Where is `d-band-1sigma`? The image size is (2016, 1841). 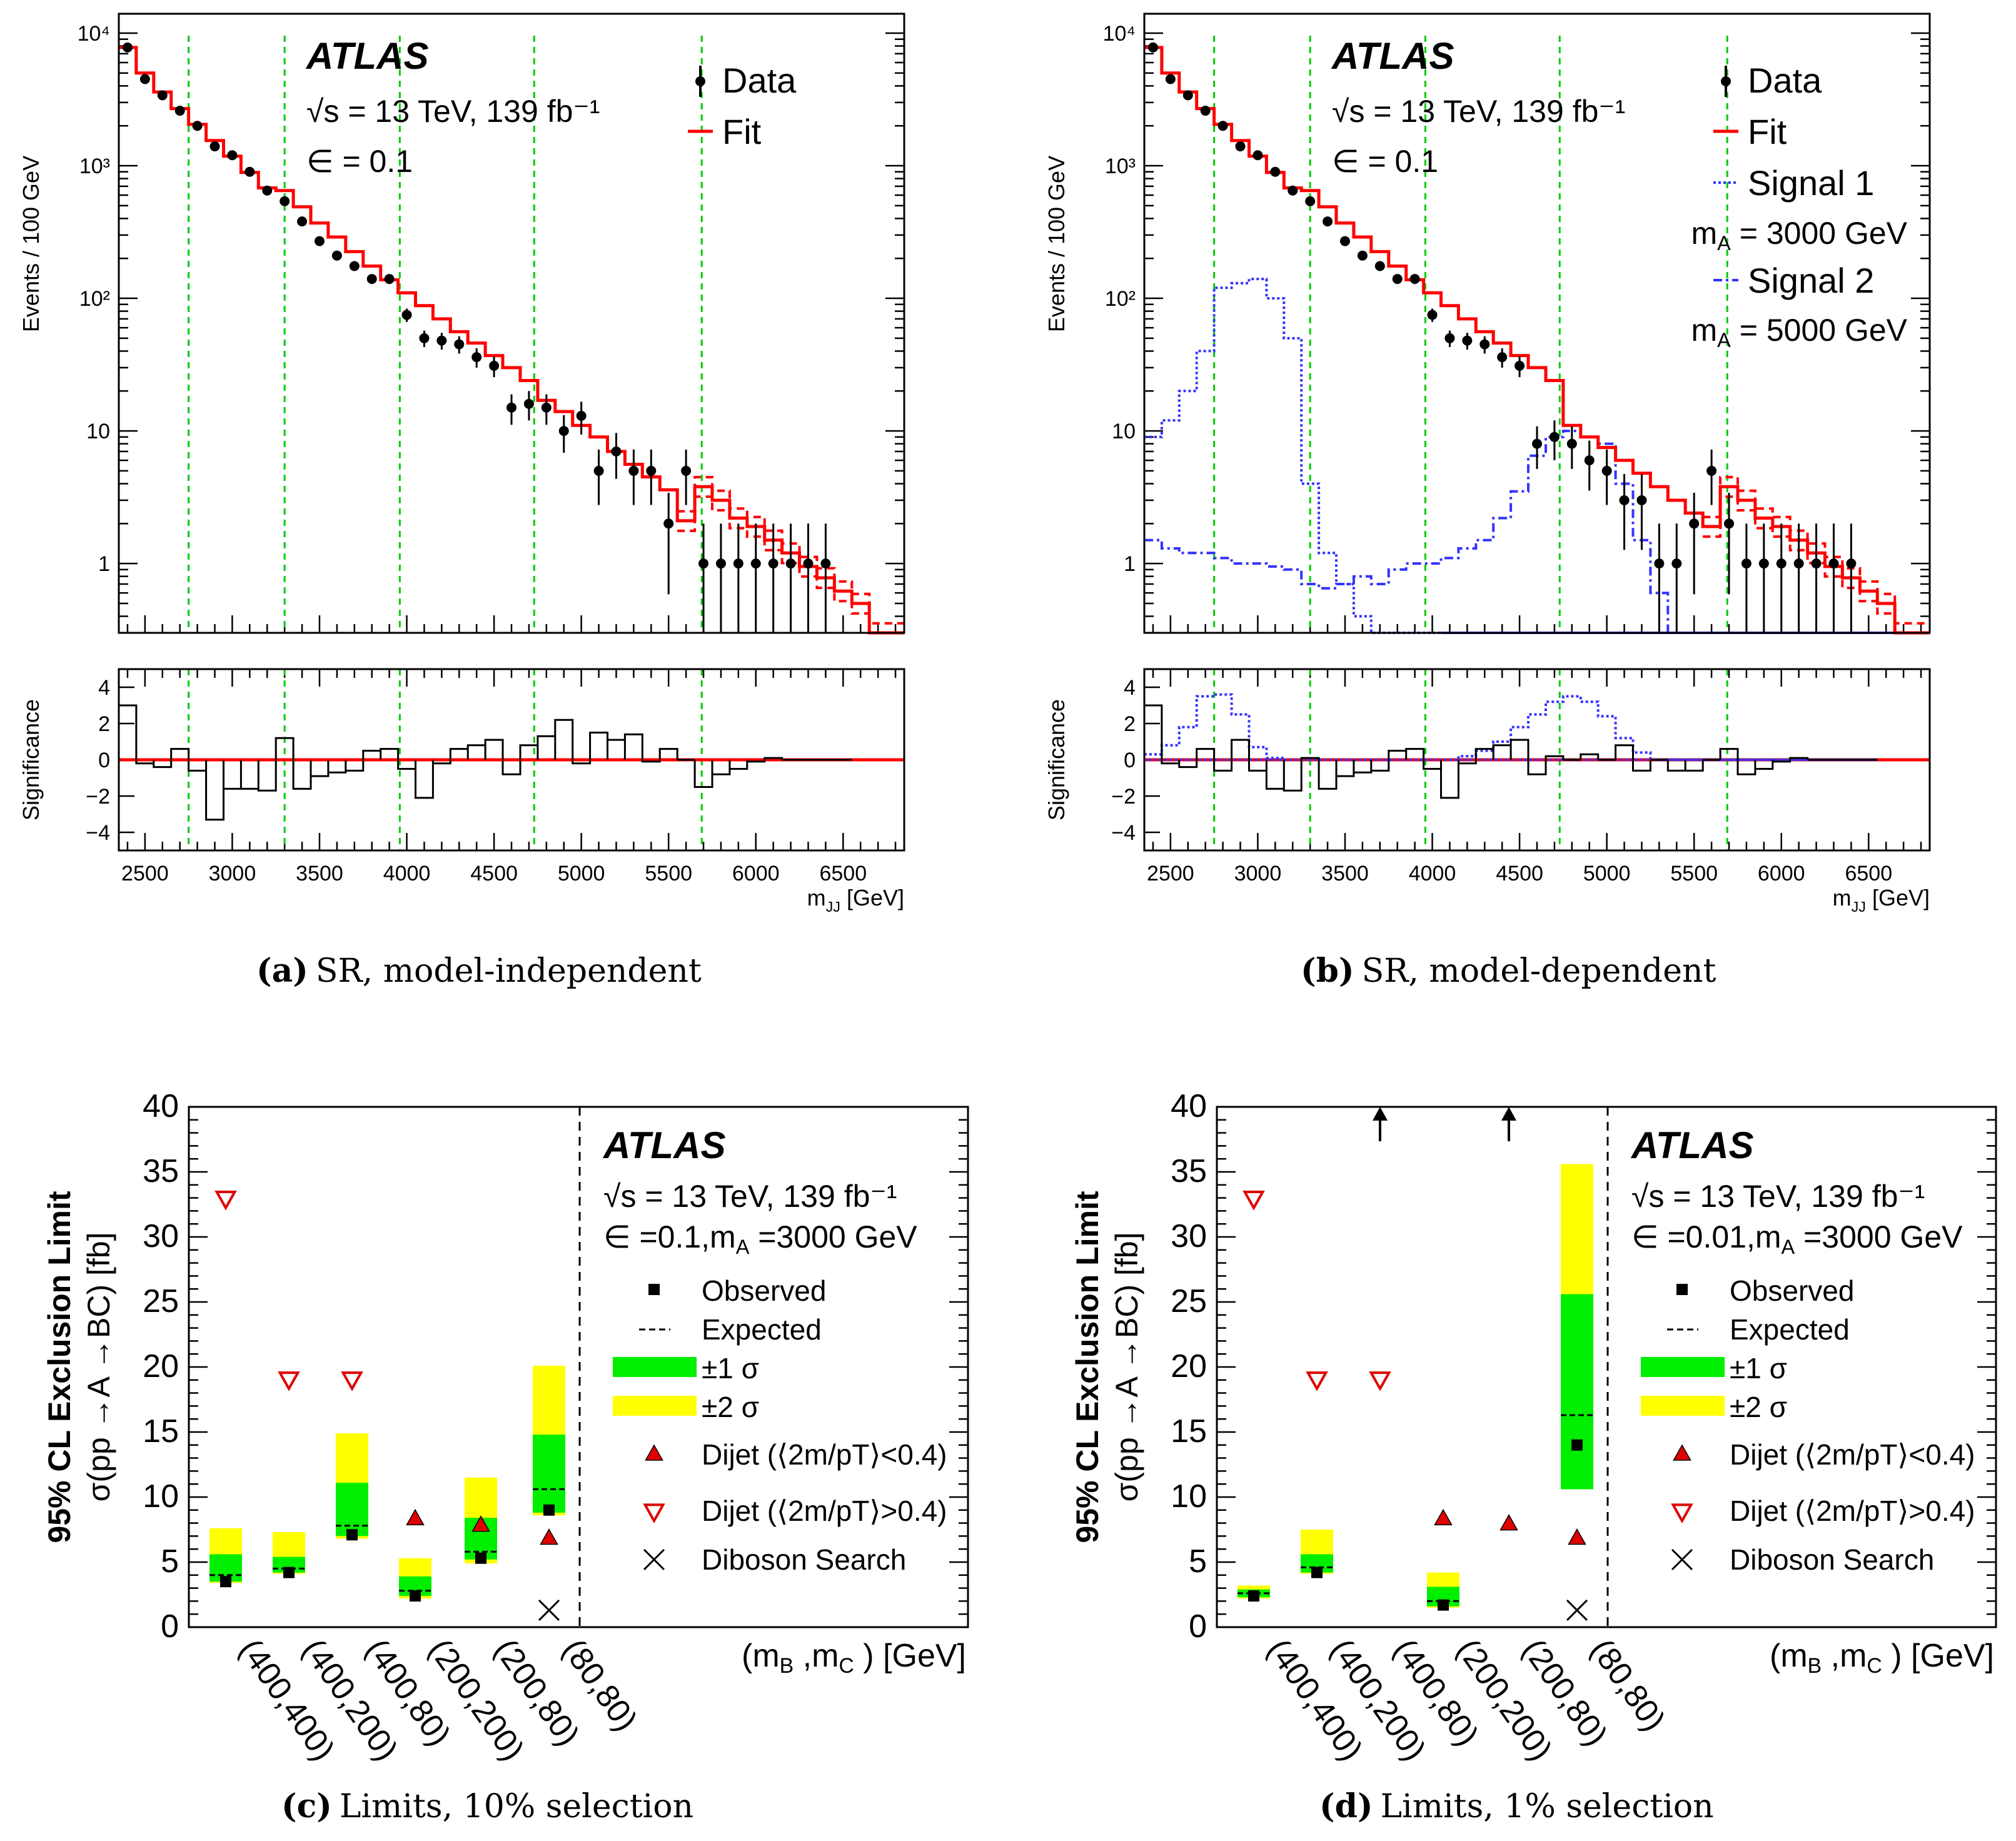
d-band-1sigma is located at coordinates (1577, 1392).